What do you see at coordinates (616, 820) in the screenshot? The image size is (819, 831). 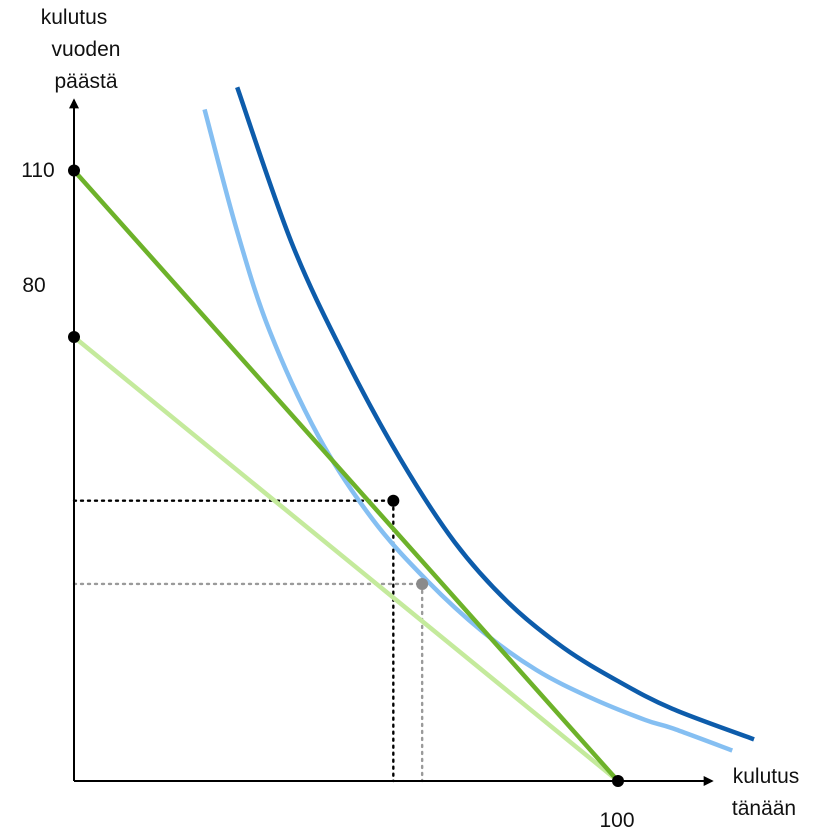 I see `x-tick-label-100: 100` at bounding box center [616, 820].